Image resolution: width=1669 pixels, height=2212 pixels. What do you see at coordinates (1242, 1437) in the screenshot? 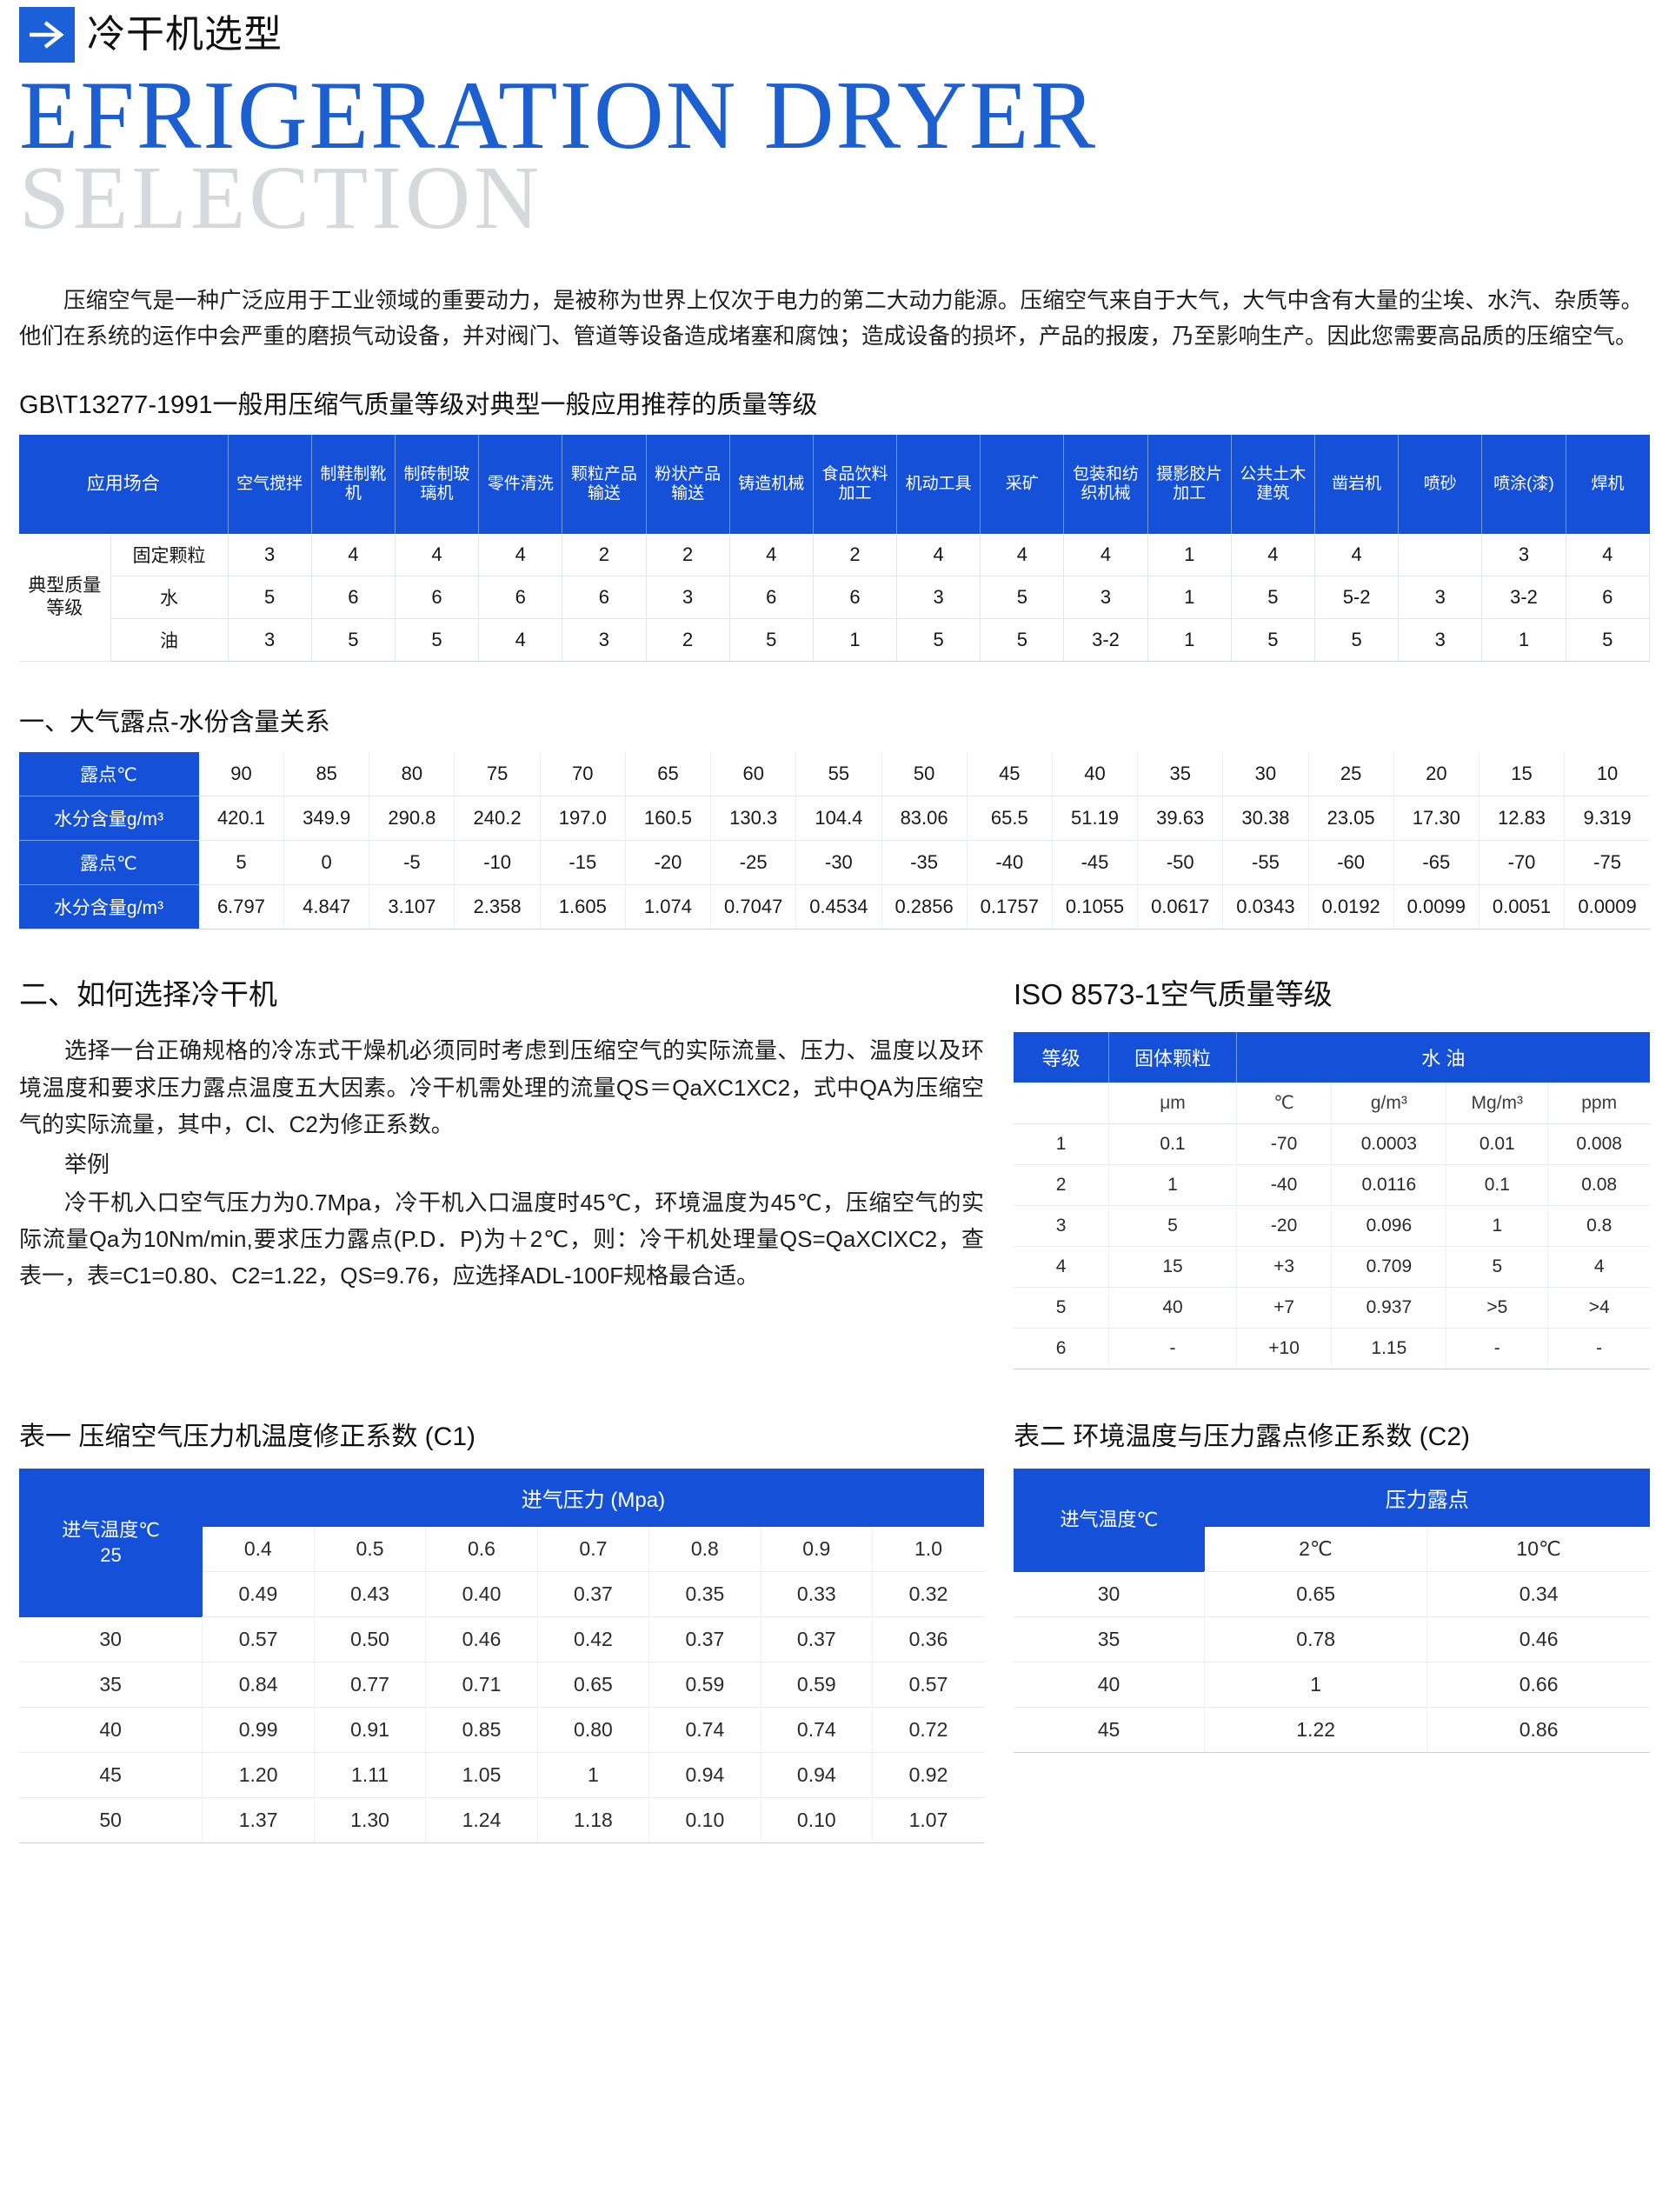
I see `c2-title: 表二 环境温度与压力露点修正系数 (C2)` at bounding box center [1242, 1437].